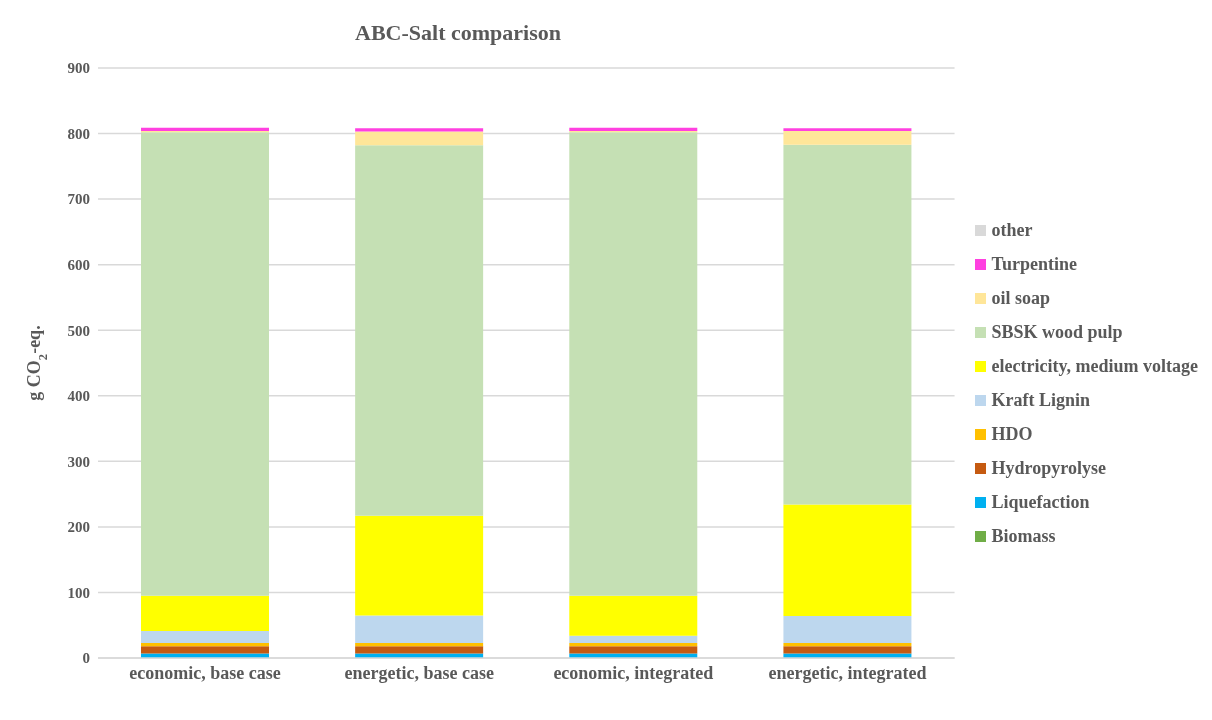  What do you see at coordinates (78, 68) in the screenshot?
I see `y-tick-label: 900` at bounding box center [78, 68].